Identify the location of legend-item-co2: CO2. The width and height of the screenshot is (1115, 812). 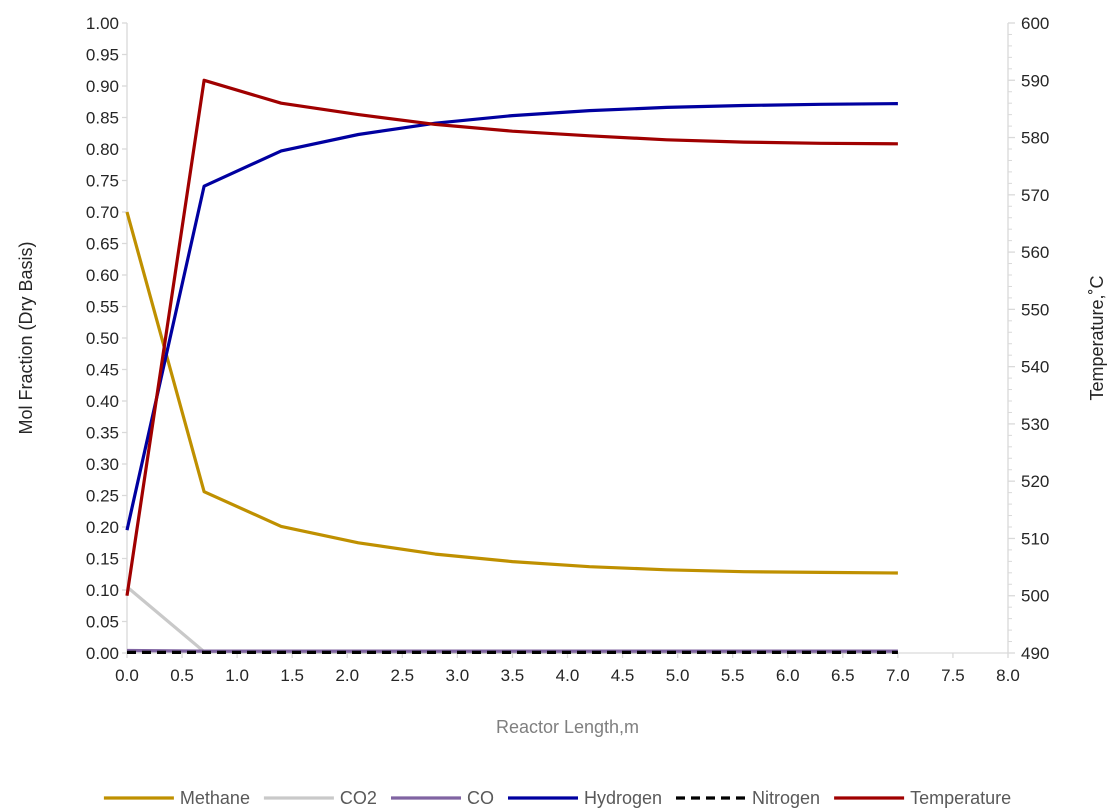
(320, 798).